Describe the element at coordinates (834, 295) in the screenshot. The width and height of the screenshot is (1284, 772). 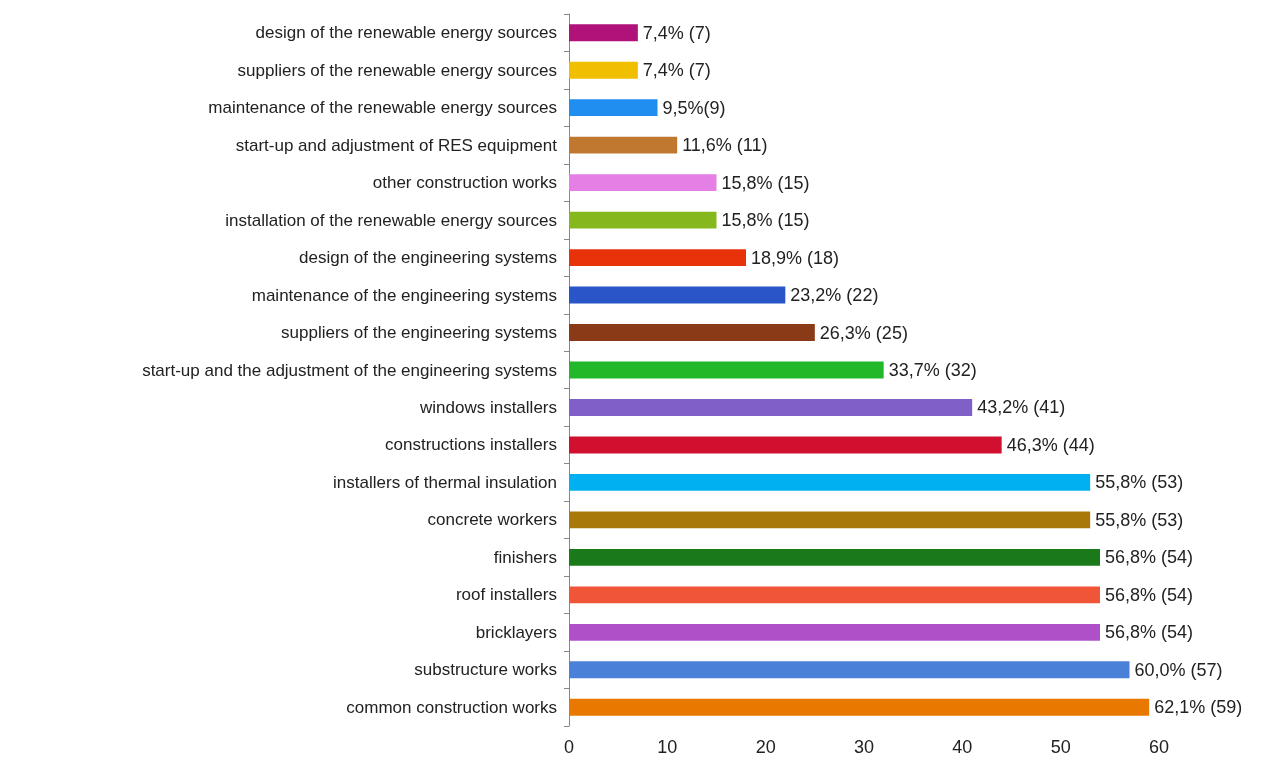
I see `data-label: 23,2% (22)` at that location.